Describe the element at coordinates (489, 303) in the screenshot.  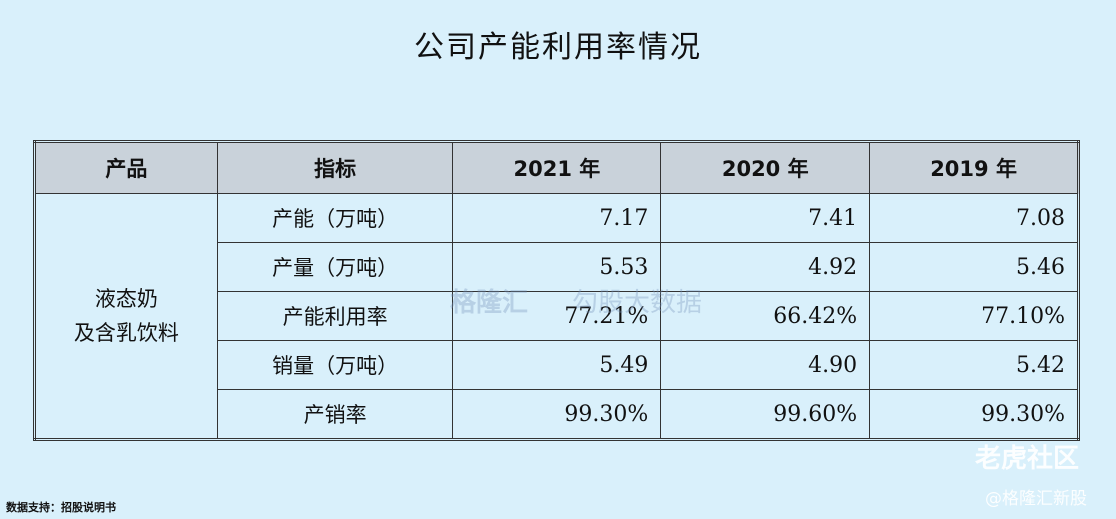
I see `watermark: 格隆汇` at that location.